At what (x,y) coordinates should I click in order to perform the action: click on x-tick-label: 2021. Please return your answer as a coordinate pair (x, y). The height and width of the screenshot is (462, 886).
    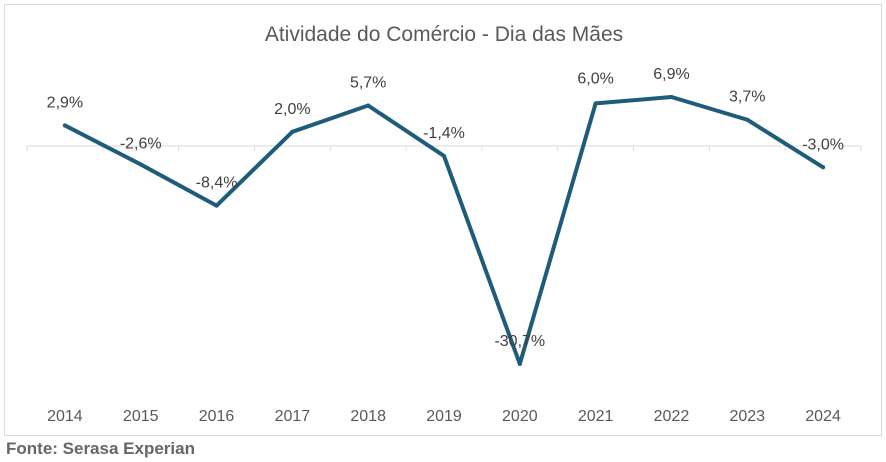
    Looking at the image, I should click on (596, 416).